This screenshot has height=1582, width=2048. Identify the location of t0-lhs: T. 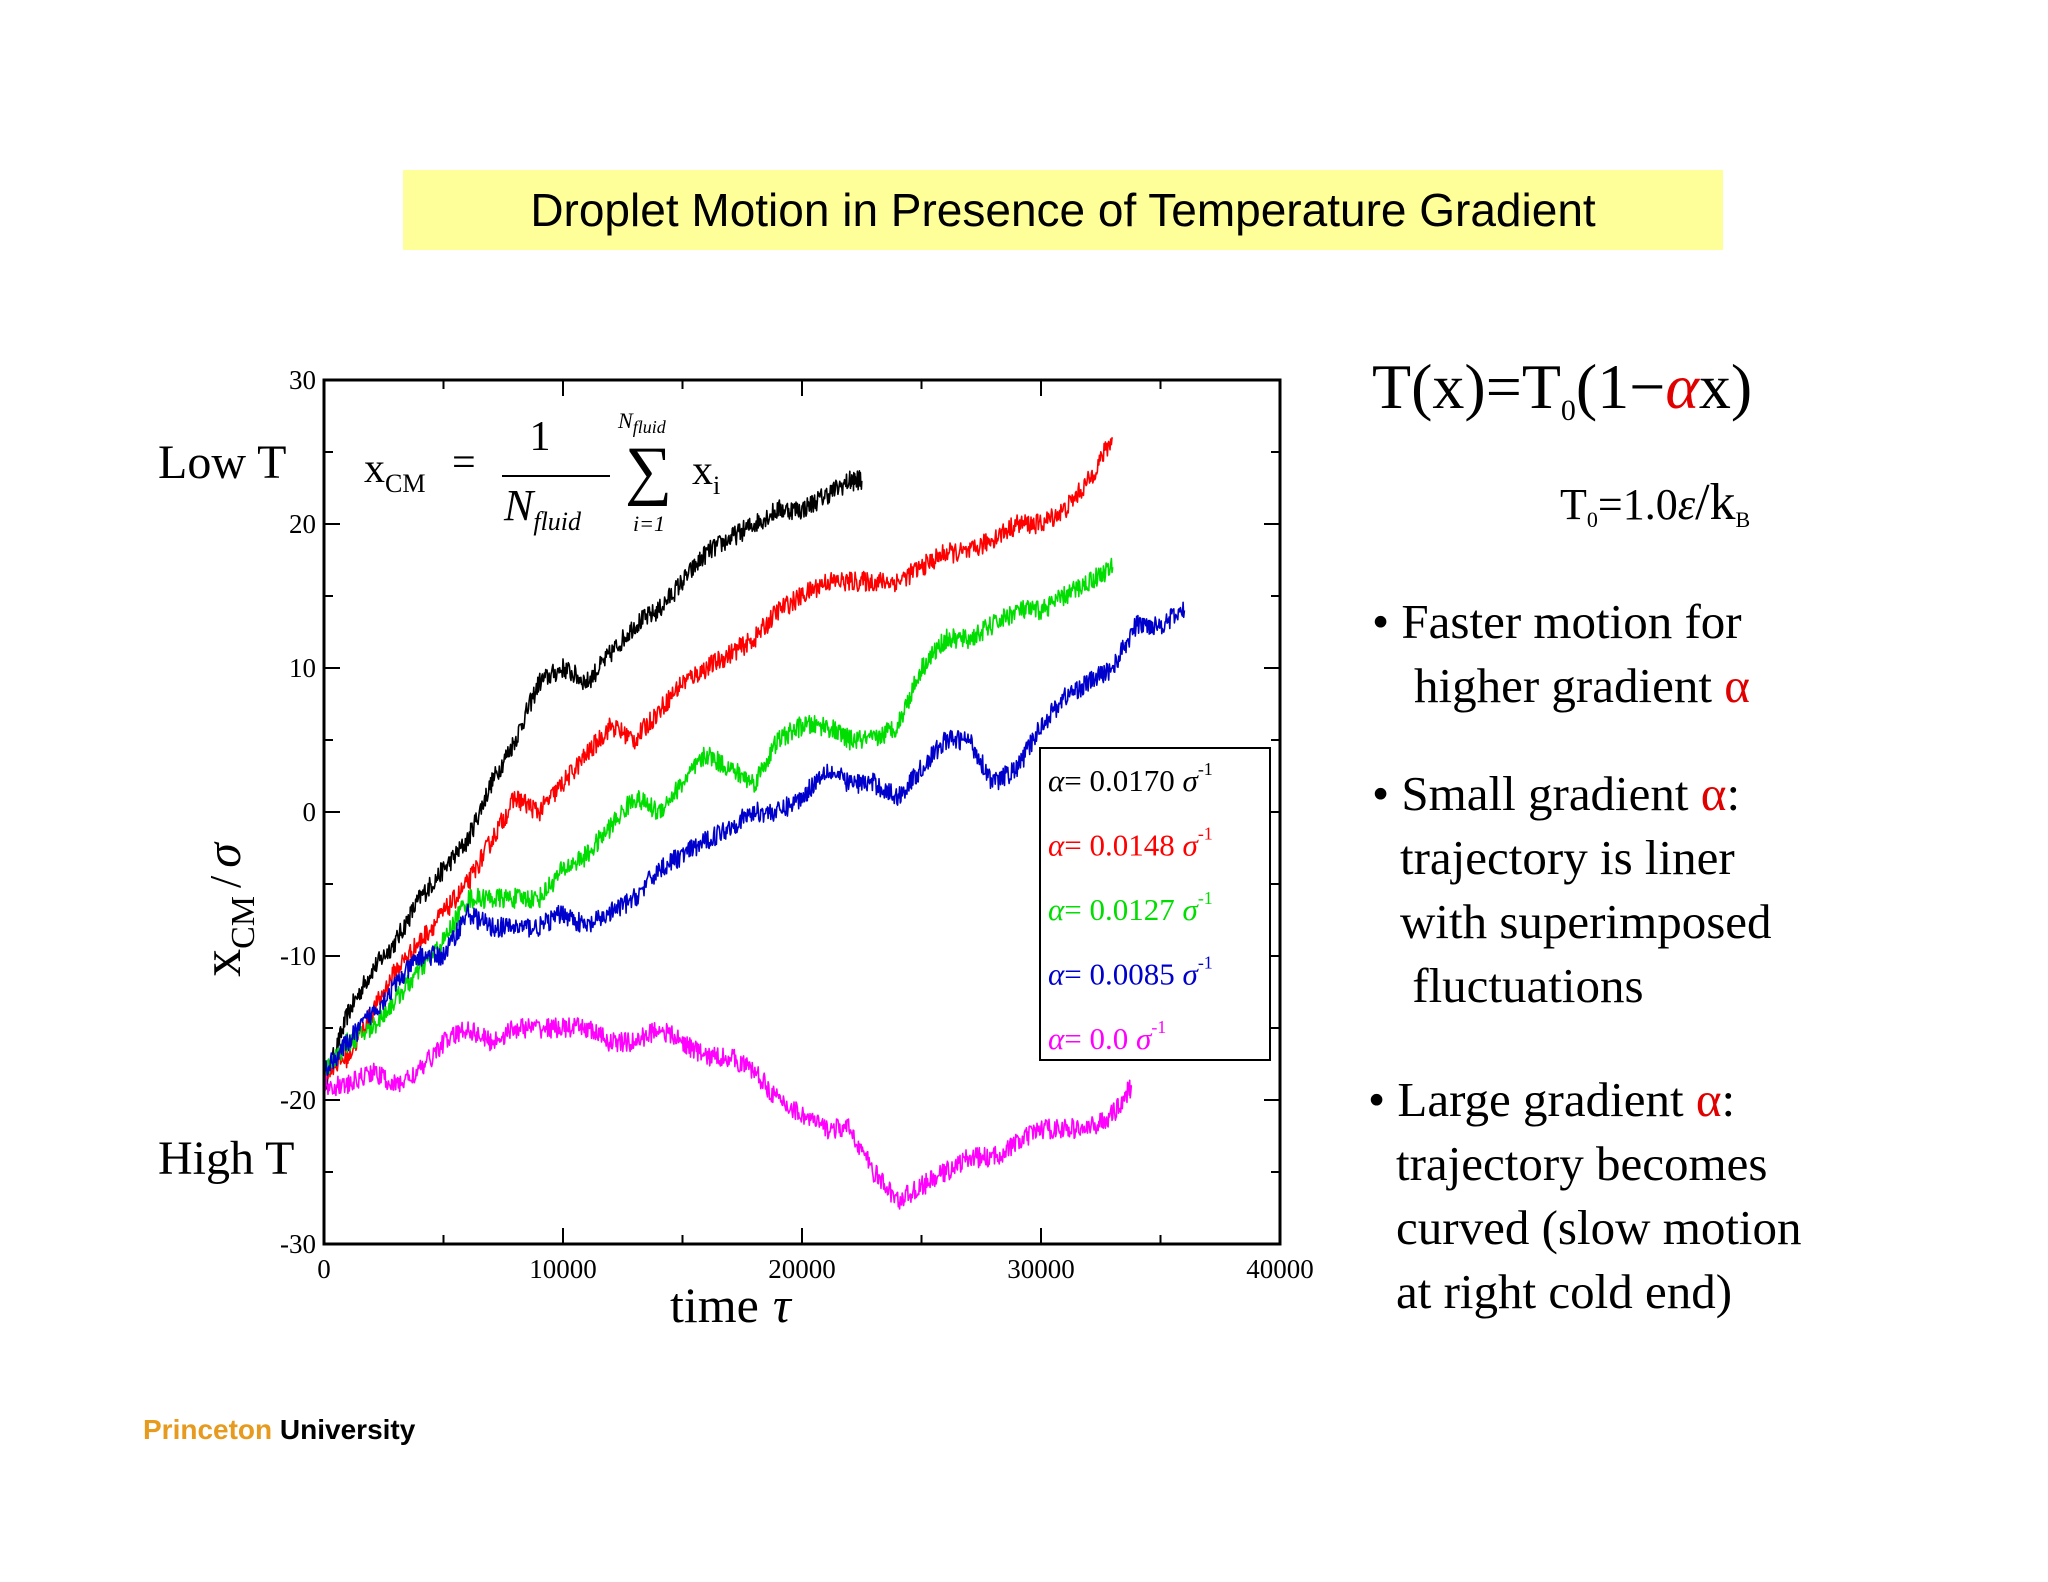
(1573, 504).